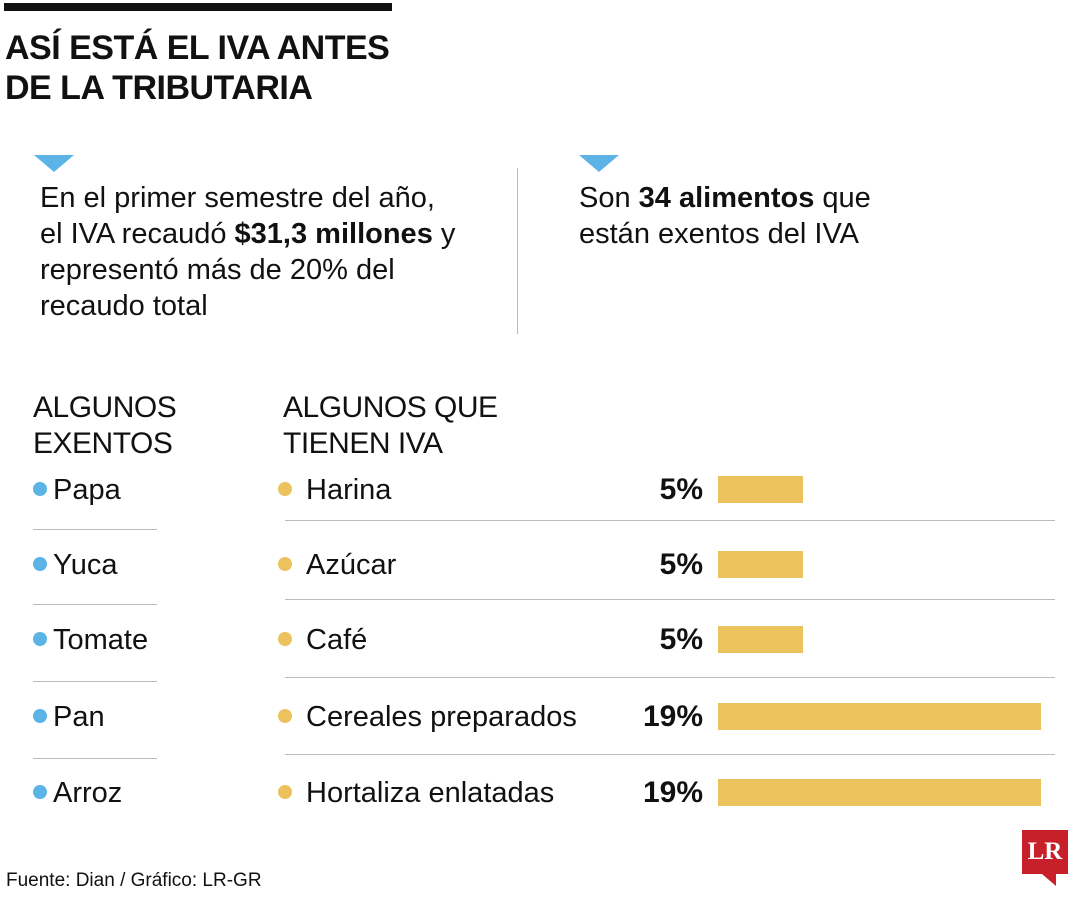 Image resolution: width=1080 pixels, height=900 pixels. I want to click on taxed-item: Café, so click(322, 640).